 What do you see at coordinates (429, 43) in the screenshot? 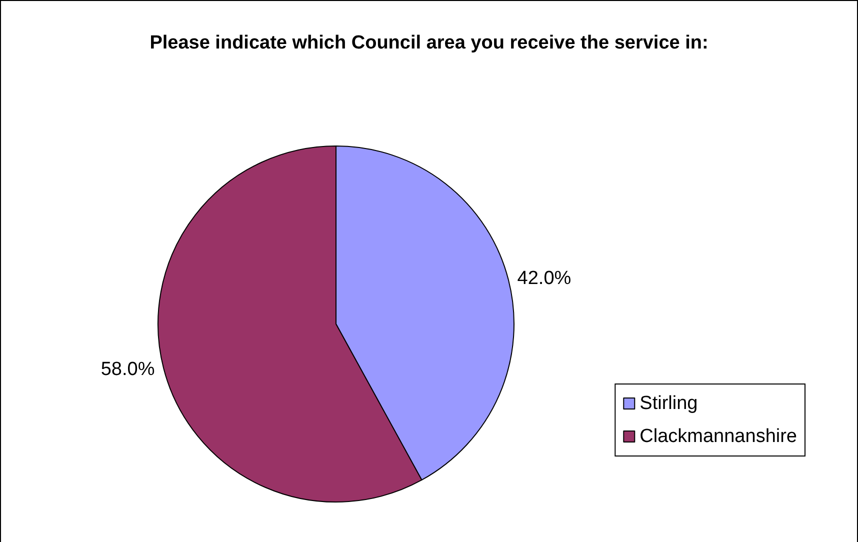
I see `chart-title: Please indicate which Council area you receive the service in:` at bounding box center [429, 43].